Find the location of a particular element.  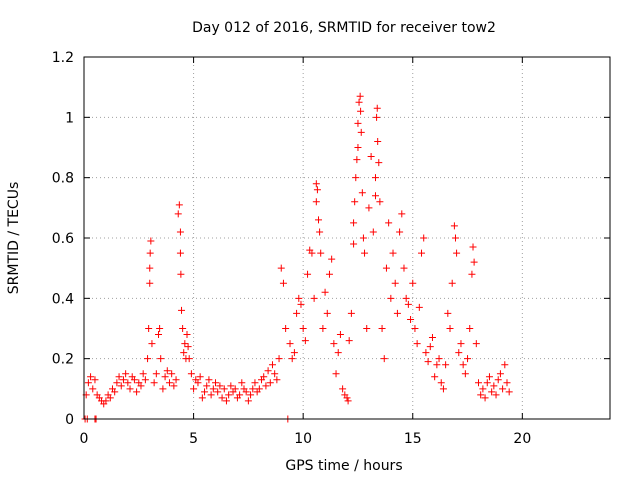

x-tick-label: 20 is located at coordinates (522, 439).